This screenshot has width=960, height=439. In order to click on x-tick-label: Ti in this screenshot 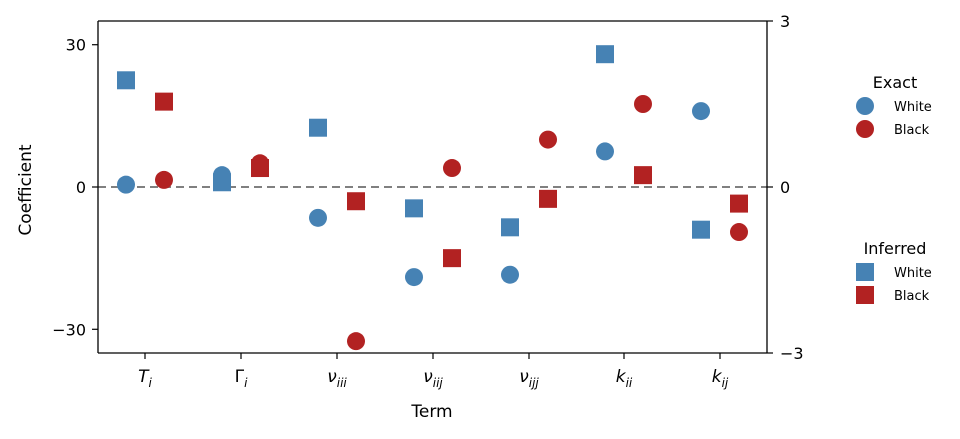, I will do `click(145, 378)`.